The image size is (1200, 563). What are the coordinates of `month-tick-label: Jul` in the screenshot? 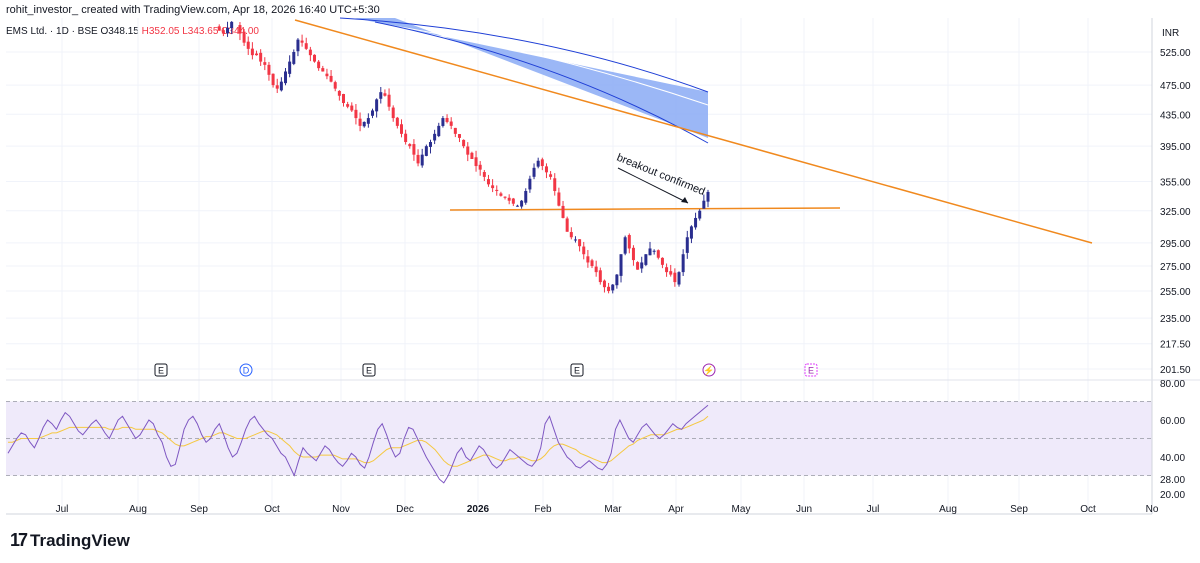 It's located at (873, 509).